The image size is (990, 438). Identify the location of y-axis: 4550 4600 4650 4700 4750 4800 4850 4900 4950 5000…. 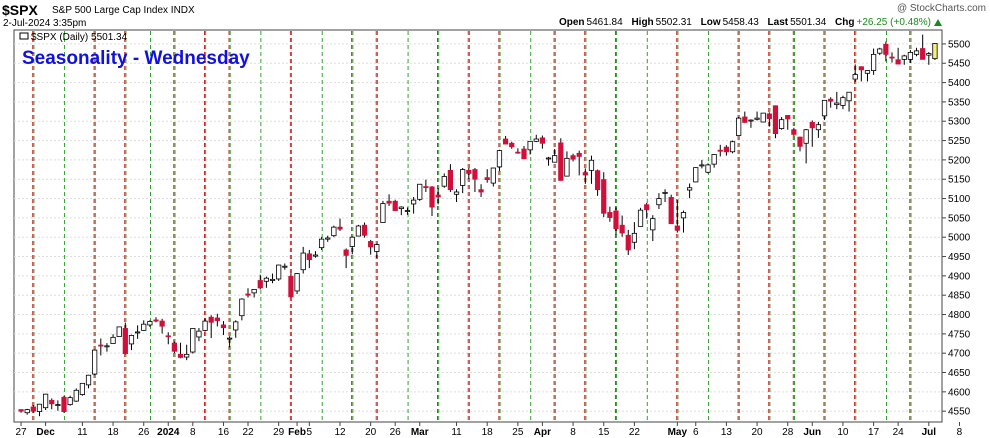
(956, 228).